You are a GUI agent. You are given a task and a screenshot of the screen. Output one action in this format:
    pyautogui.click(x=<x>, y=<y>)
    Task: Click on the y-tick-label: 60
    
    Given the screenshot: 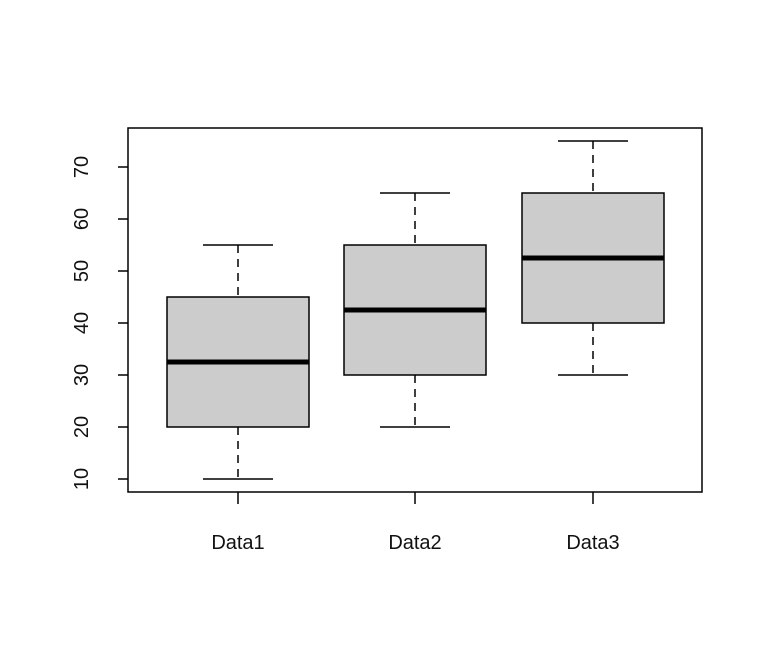 What is the action you would take?
    pyautogui.click(x=82, y=219)
    